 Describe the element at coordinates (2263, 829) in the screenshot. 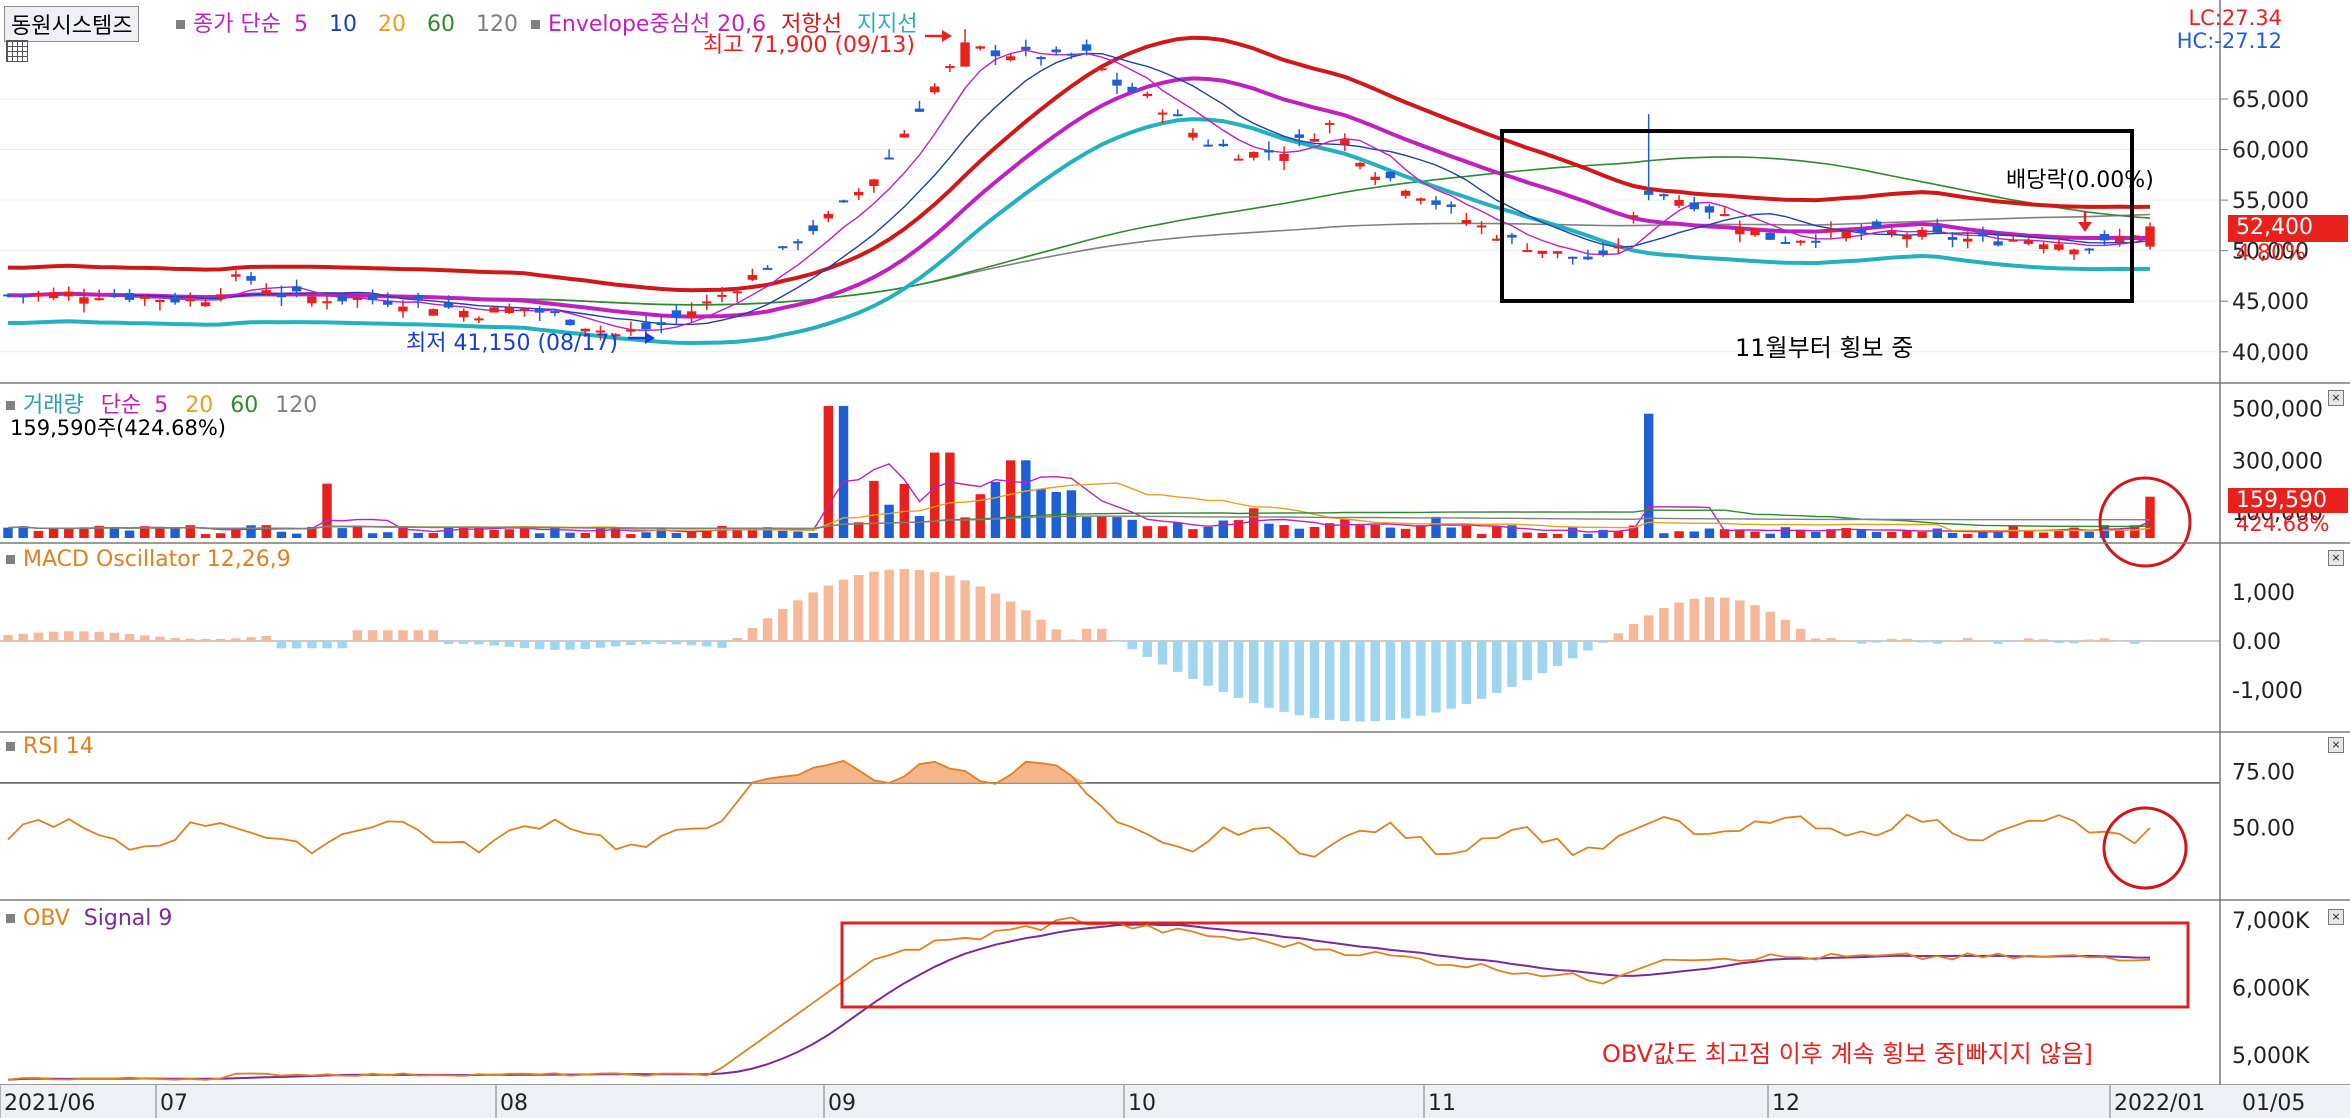

I see `rsi-y-tick-label: 50.00` at that location.